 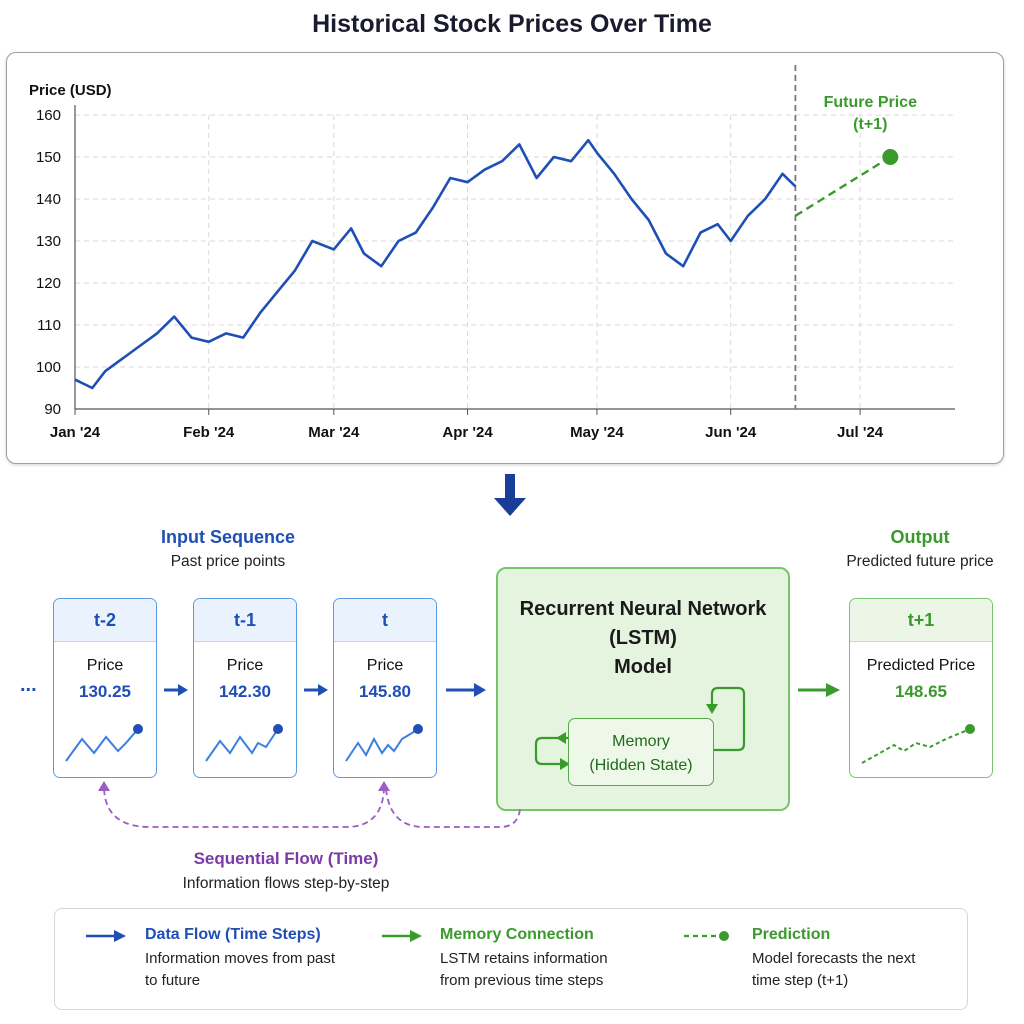 I want to click on legend-memory-desc-line2: from previous time steps, so click(x=522, y=980).